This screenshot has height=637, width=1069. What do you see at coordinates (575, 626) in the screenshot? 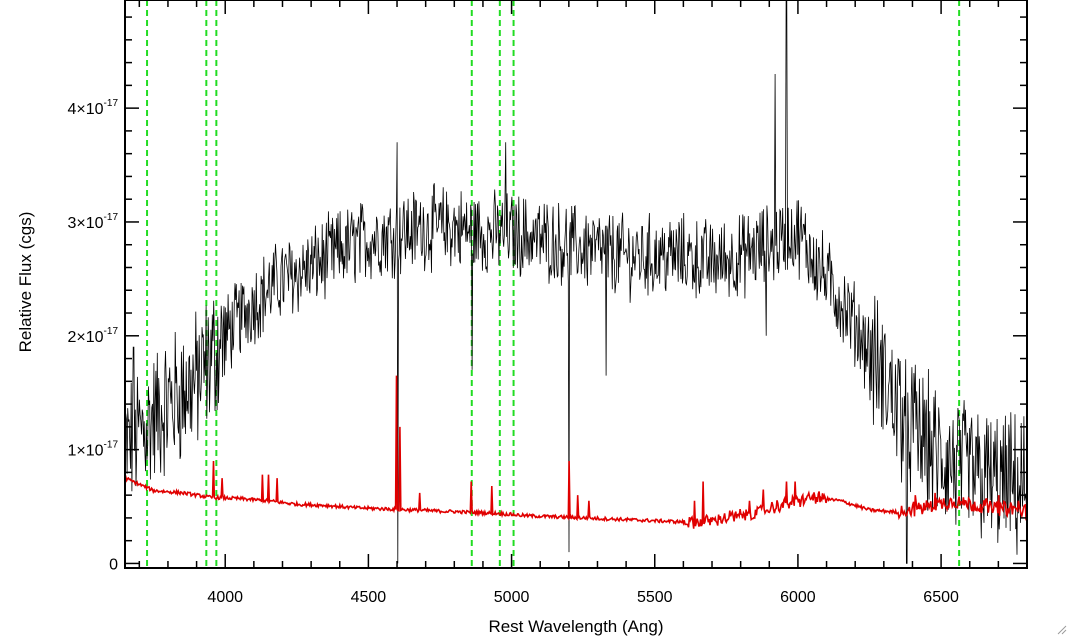
I see `x-axis-label: Rest Wavelength (Ang)` at bounding box center [575, 626].